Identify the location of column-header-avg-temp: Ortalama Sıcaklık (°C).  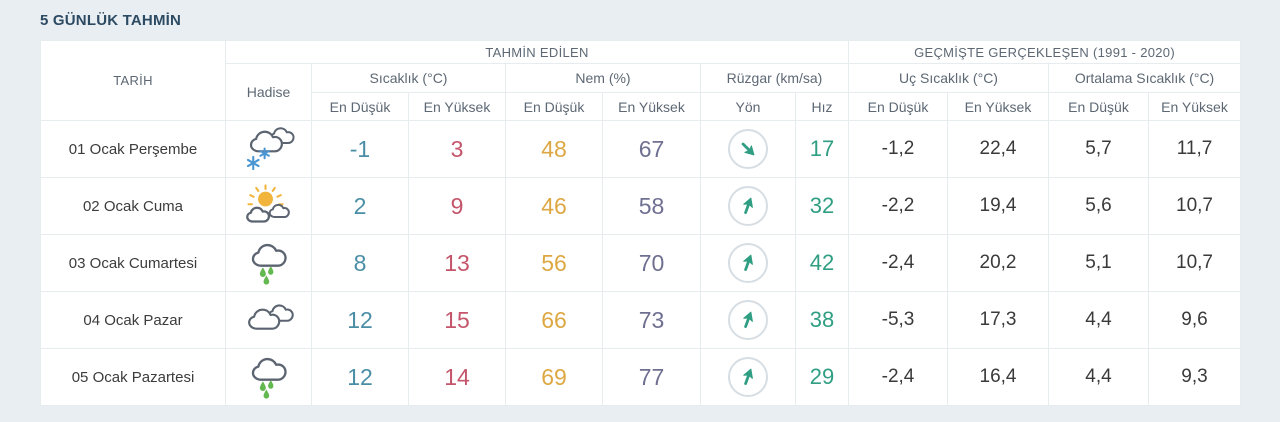
(1144, 78).